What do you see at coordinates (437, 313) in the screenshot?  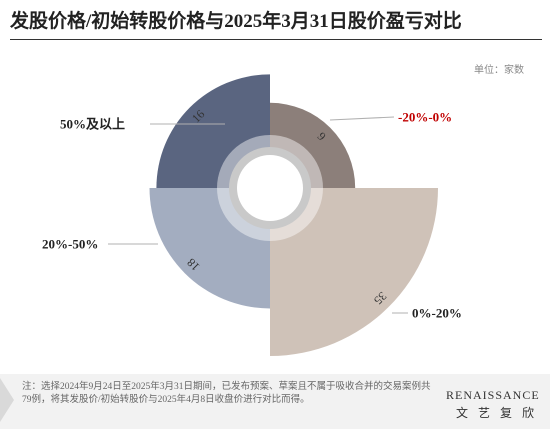 I see `category-label-0pct-20pct: 0%-20%` at bounding box center [437, 313].